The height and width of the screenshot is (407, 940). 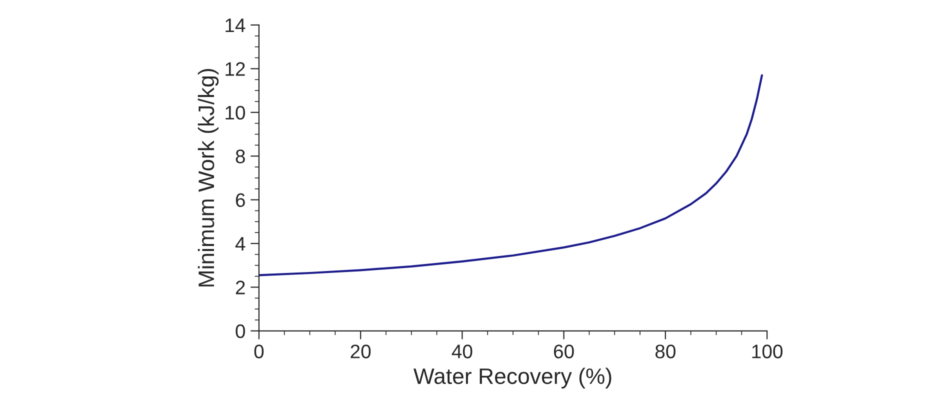 What do you see at coordinates (564, 351) in the screenshot?
I see `x-tick-label: 60` at bounding box center [564, 351].